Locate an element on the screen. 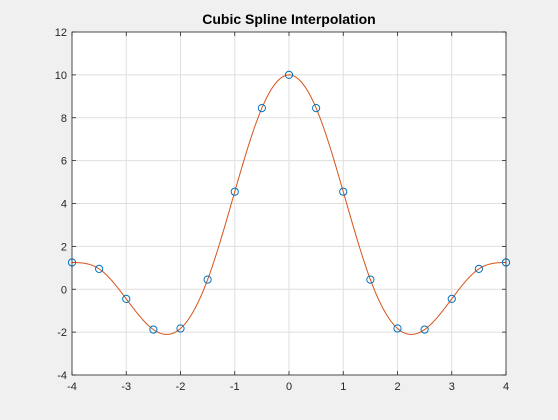  x-tick-label: 0 is located at coordinates (289, 387).